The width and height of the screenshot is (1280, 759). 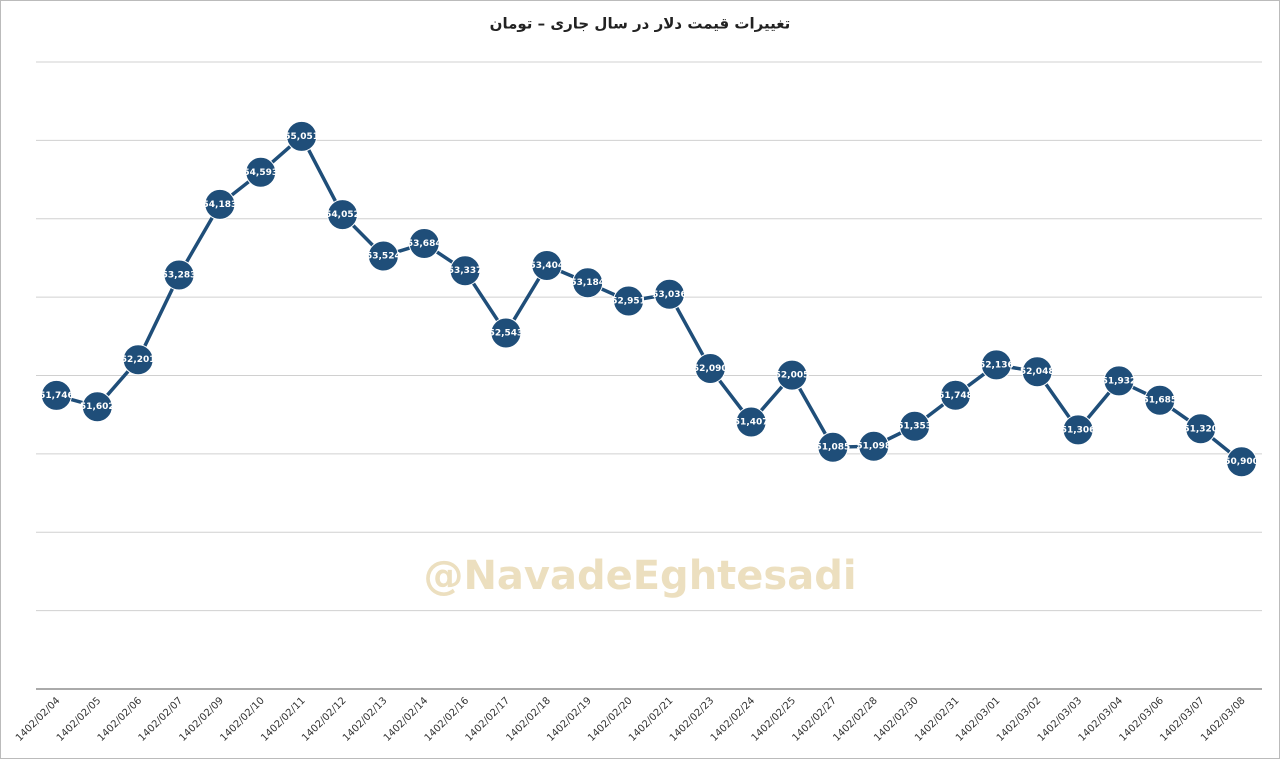 I want to click on value-label: 52,951, so click(x=628, y=301).